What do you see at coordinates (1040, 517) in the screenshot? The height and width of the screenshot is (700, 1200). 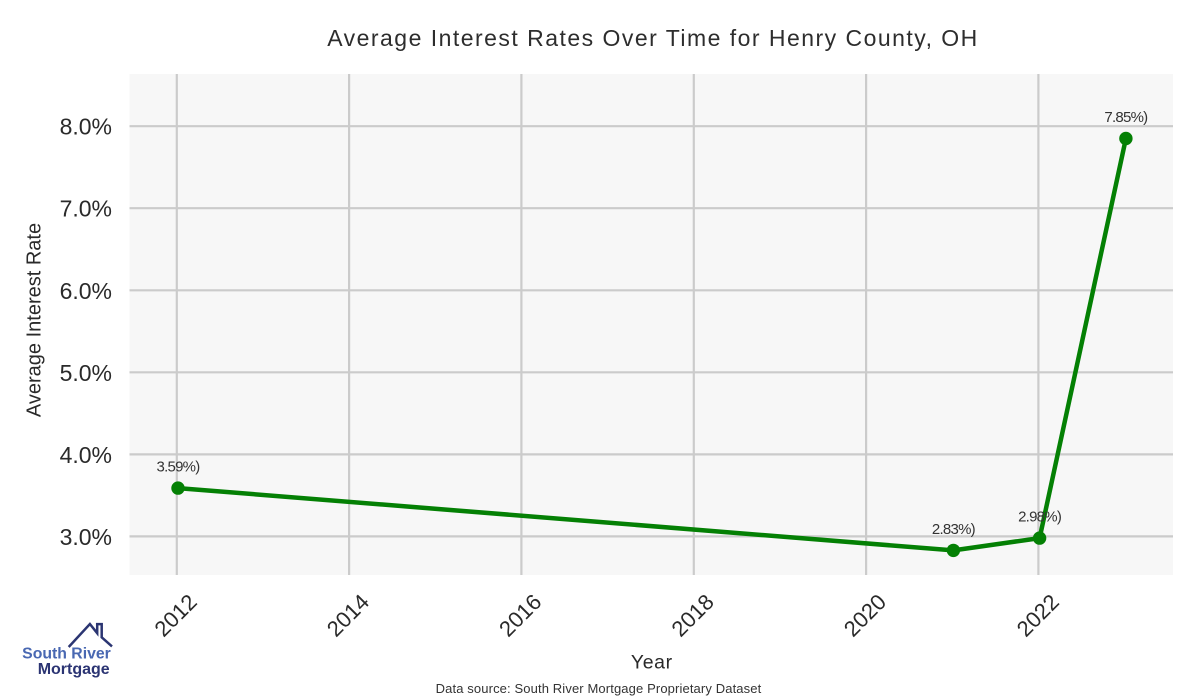 I see `svg-text: 2.98%)` at bounding box center [1040, 517].